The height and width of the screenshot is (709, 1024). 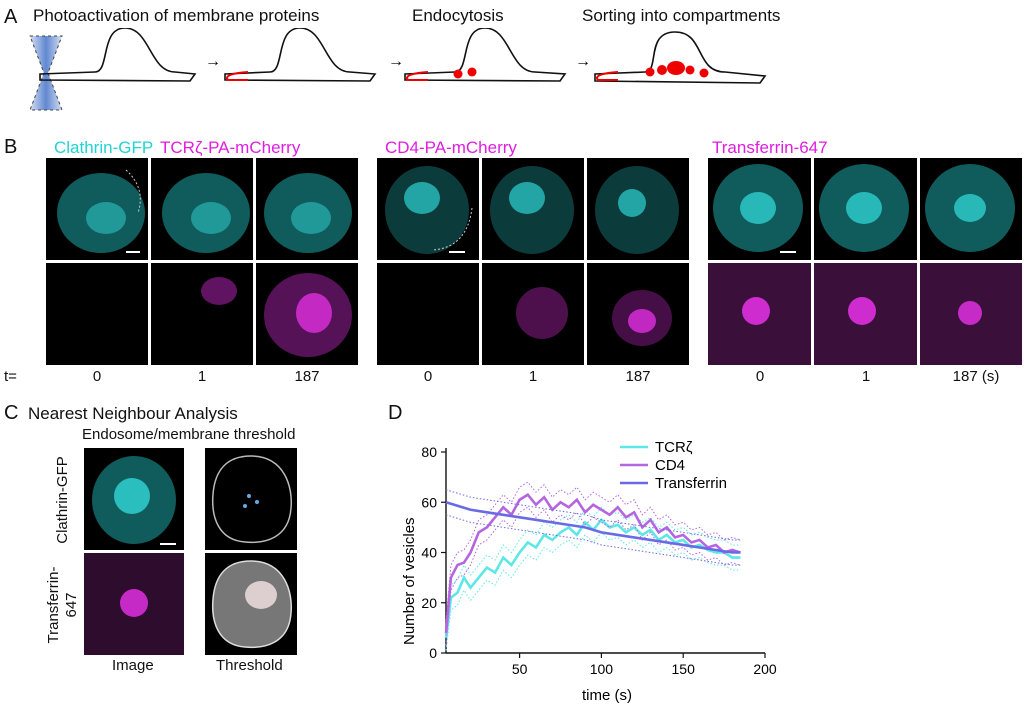 What do you see at coordinates (133, 413) in the screenshot?
I see `panel-c-title: Nearest Neighbour Analysis` at bounding box center [133, 413].